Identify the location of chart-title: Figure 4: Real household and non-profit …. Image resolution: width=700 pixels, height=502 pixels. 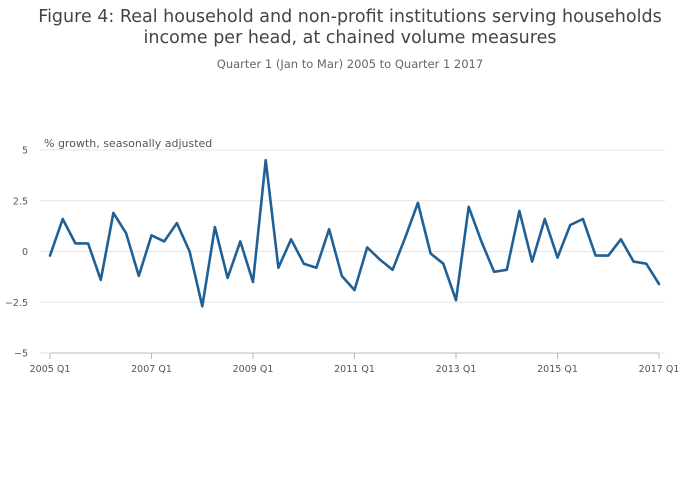
(350, 28).